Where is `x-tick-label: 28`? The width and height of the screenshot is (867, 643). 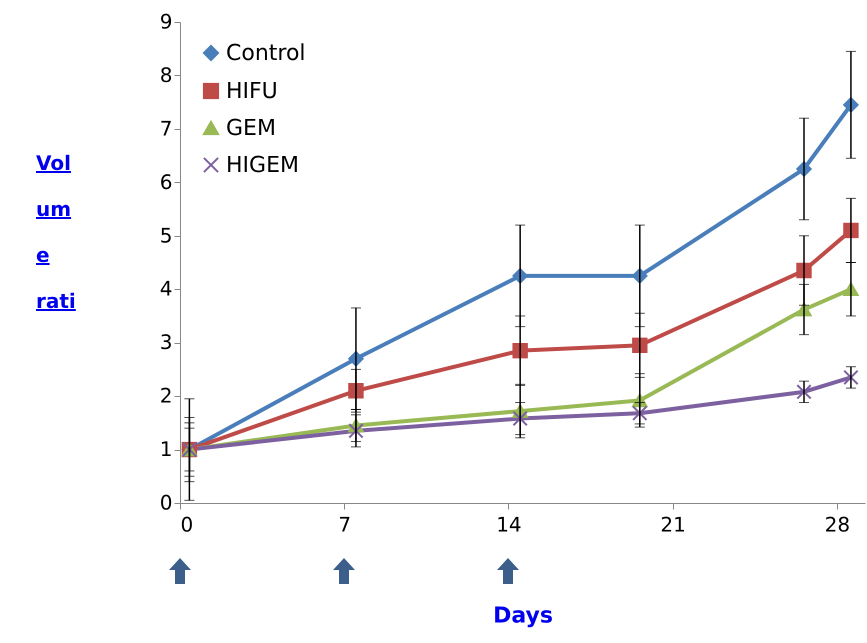
x-tick-label: 28 is located at coordinates (837, 524).